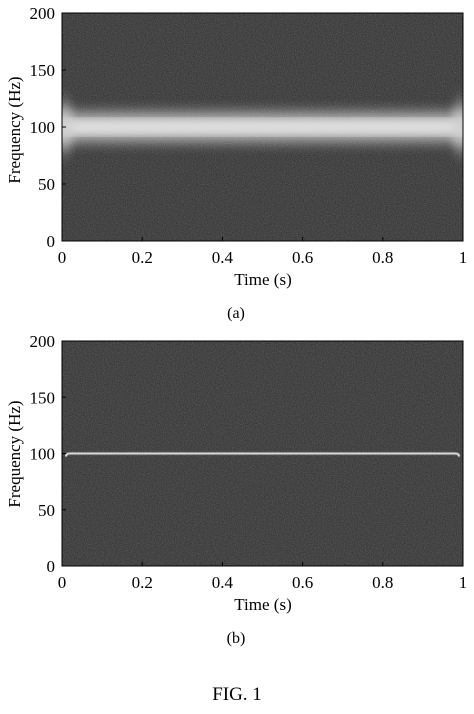 The image size is (474, 714). I want to click on caption-a: (a), so click(236, 313).